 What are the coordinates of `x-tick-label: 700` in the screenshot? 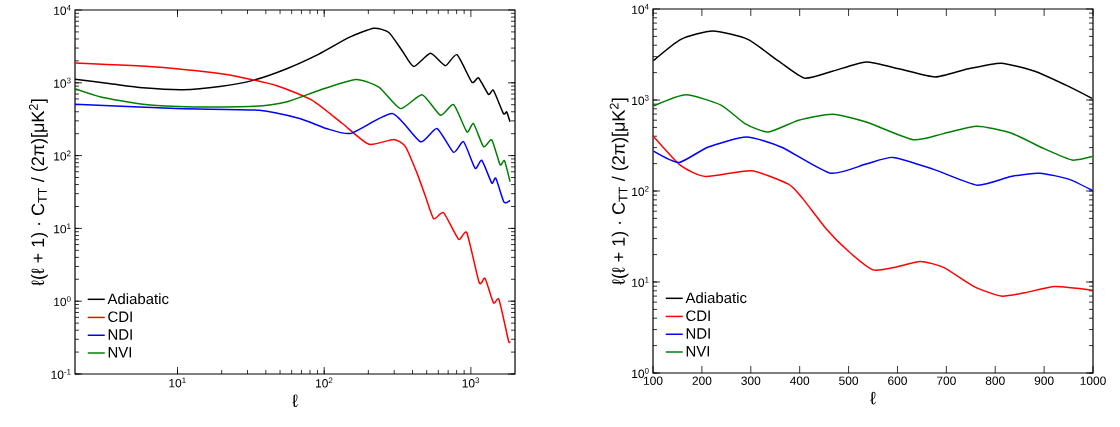 It's located at (946, 380).